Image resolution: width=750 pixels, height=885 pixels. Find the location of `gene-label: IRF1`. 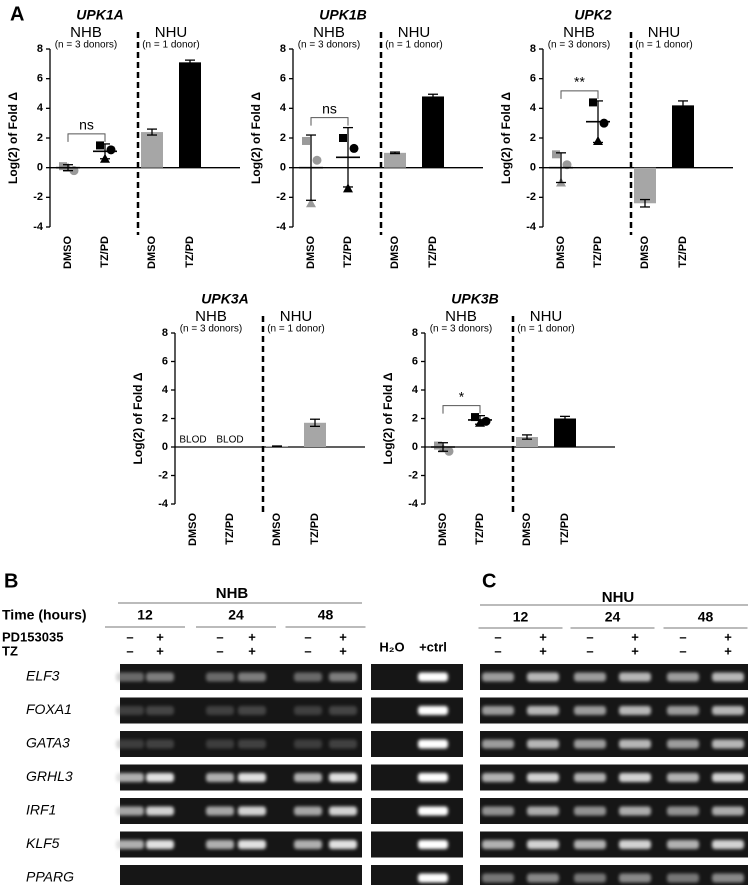

gene-label: IRF1 is located at coordinates (41, 810).